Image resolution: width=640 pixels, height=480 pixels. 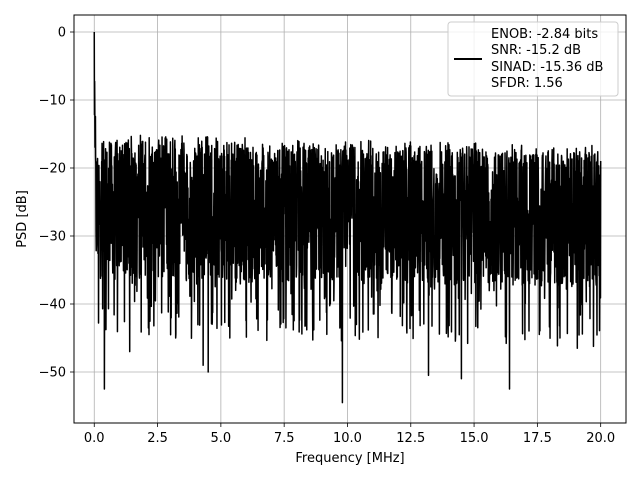 I want to click on y-tick-label: −30, so click(x=52, y=237).